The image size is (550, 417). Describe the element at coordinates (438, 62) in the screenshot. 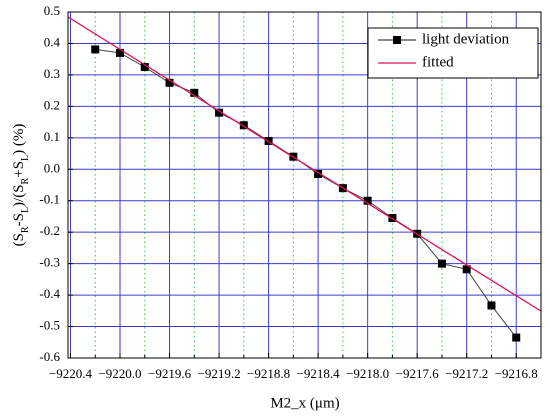

I see `legend-label: fitted` at that location.